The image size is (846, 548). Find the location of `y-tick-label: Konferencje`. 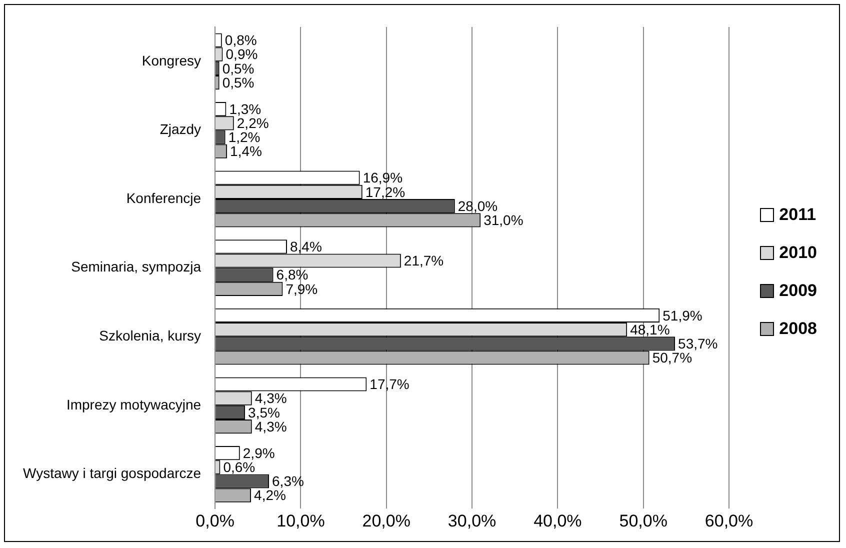

y-tick-label: Konferencje is located at coordinates (164, 198).